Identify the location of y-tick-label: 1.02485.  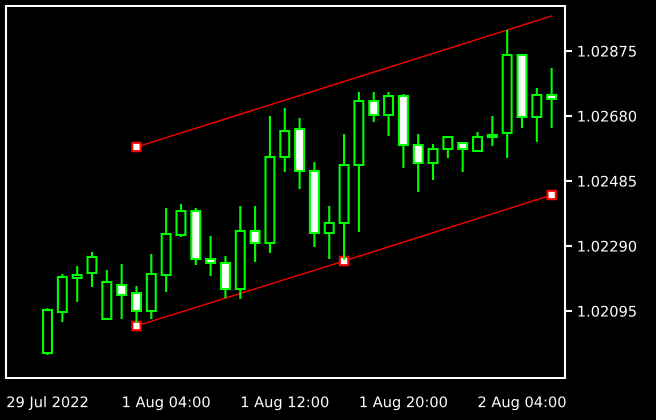
(607, 181).